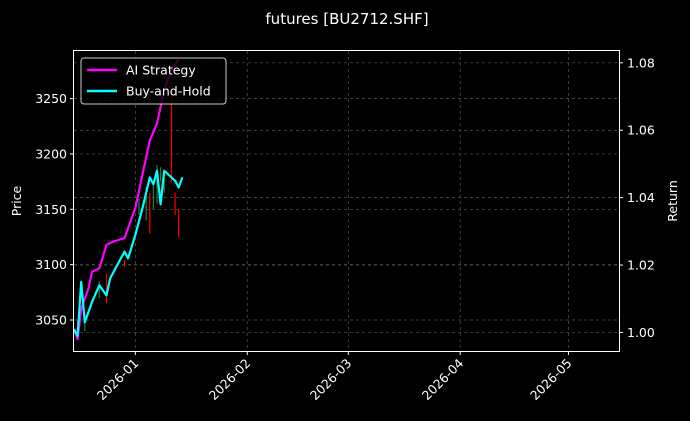 This screenshot has width=690, height=421. What do you see at coordinates (51, 209) in the screenshot?
I see `y-tick-label: 3150` at bounding box center [51, 209].